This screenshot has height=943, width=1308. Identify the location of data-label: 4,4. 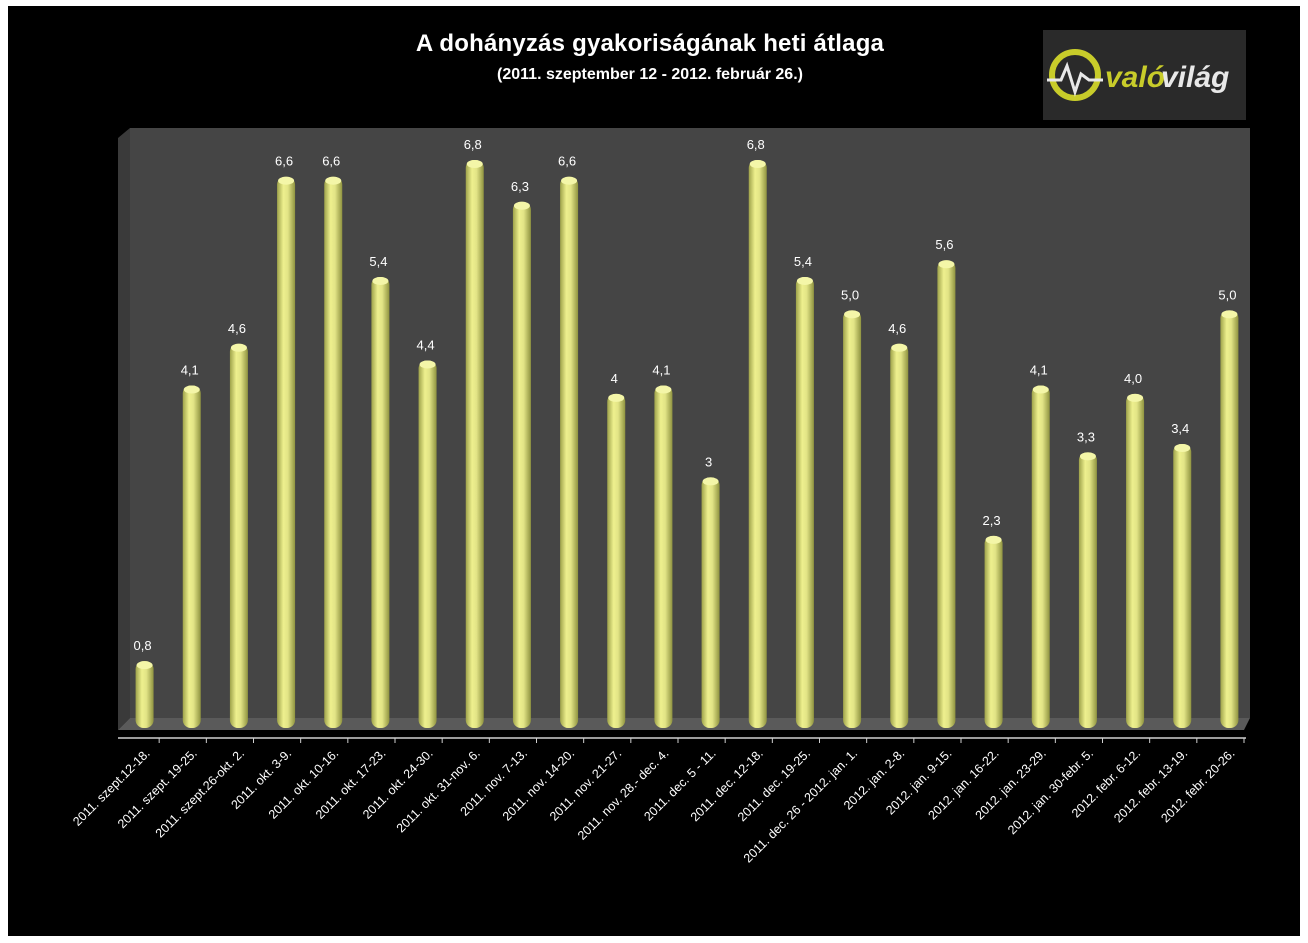
(426, 344).